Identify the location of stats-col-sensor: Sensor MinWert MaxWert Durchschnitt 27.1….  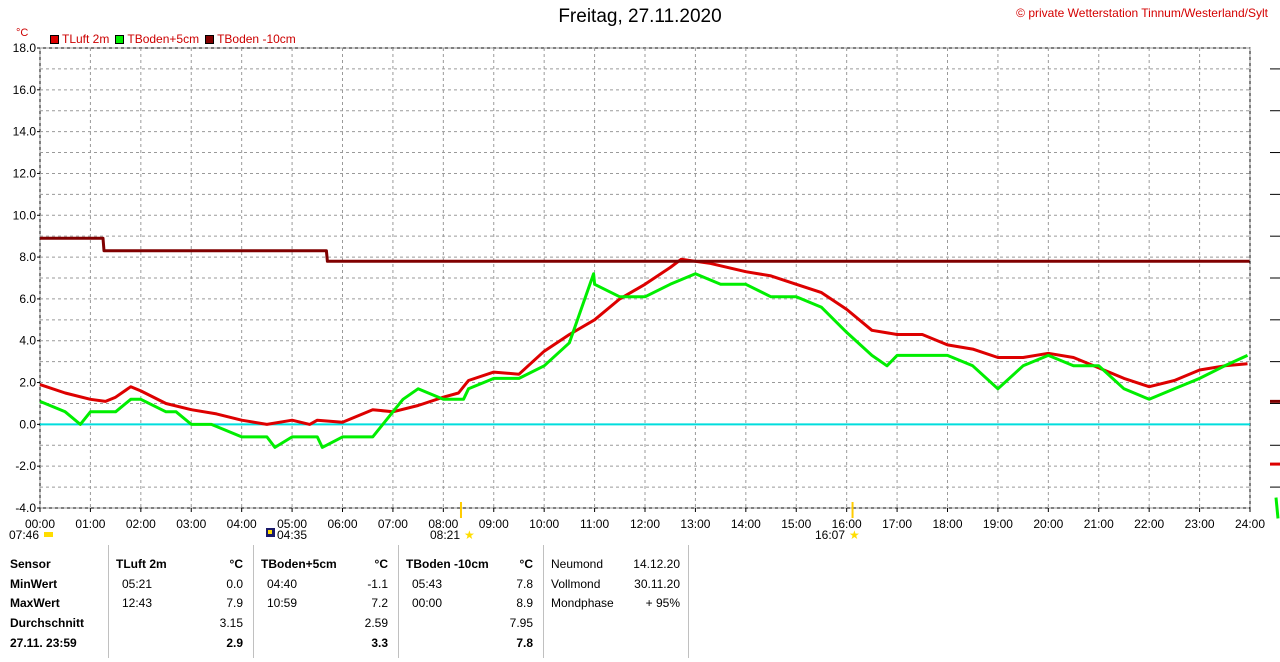
(54, 601).